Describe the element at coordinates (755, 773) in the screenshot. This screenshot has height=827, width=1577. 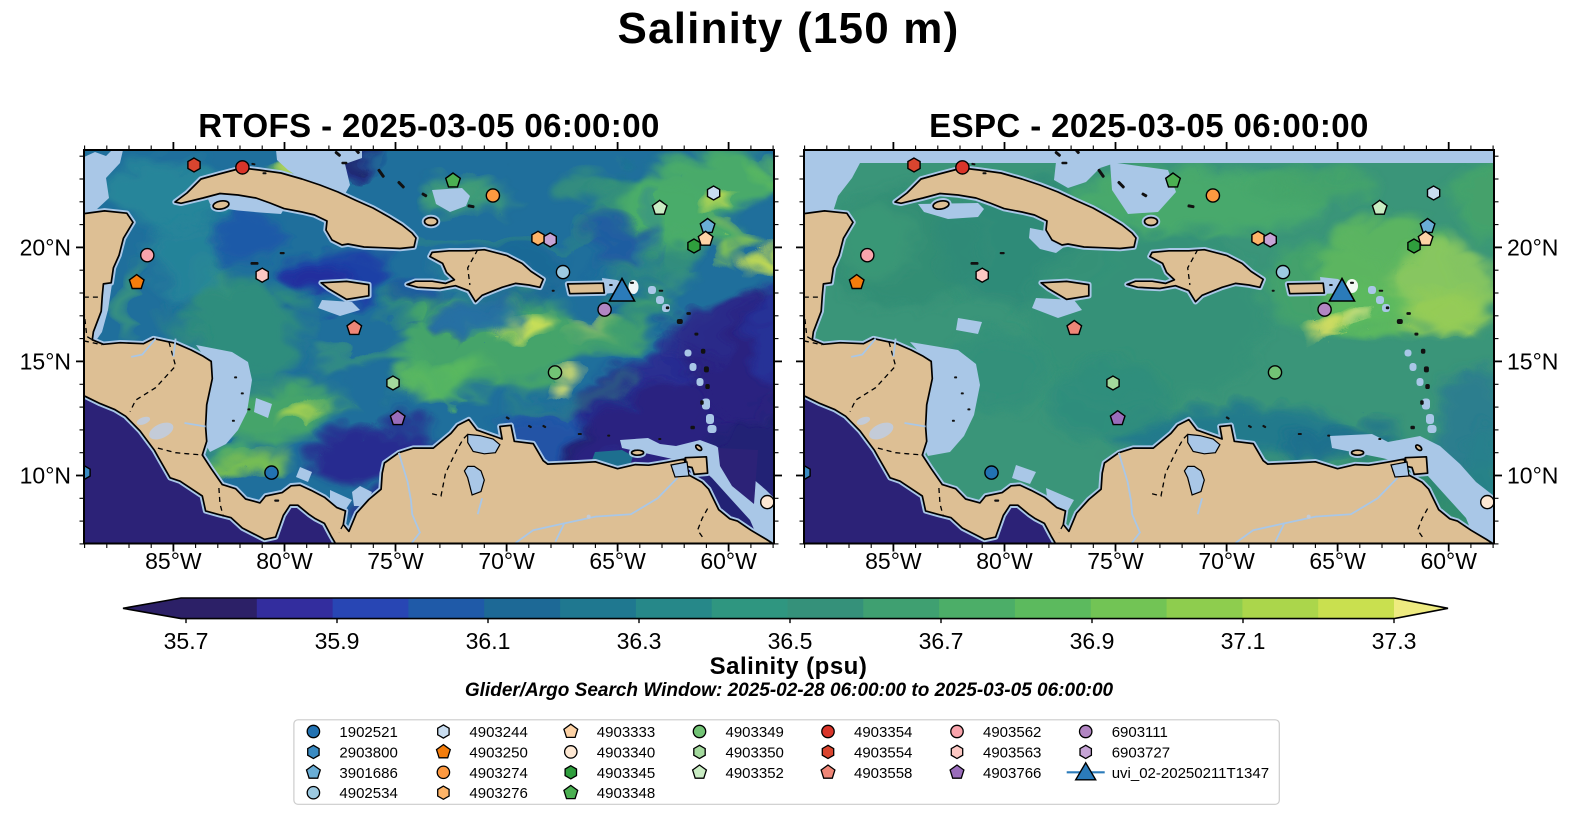
I see `svg-text: 4903352` at that location.